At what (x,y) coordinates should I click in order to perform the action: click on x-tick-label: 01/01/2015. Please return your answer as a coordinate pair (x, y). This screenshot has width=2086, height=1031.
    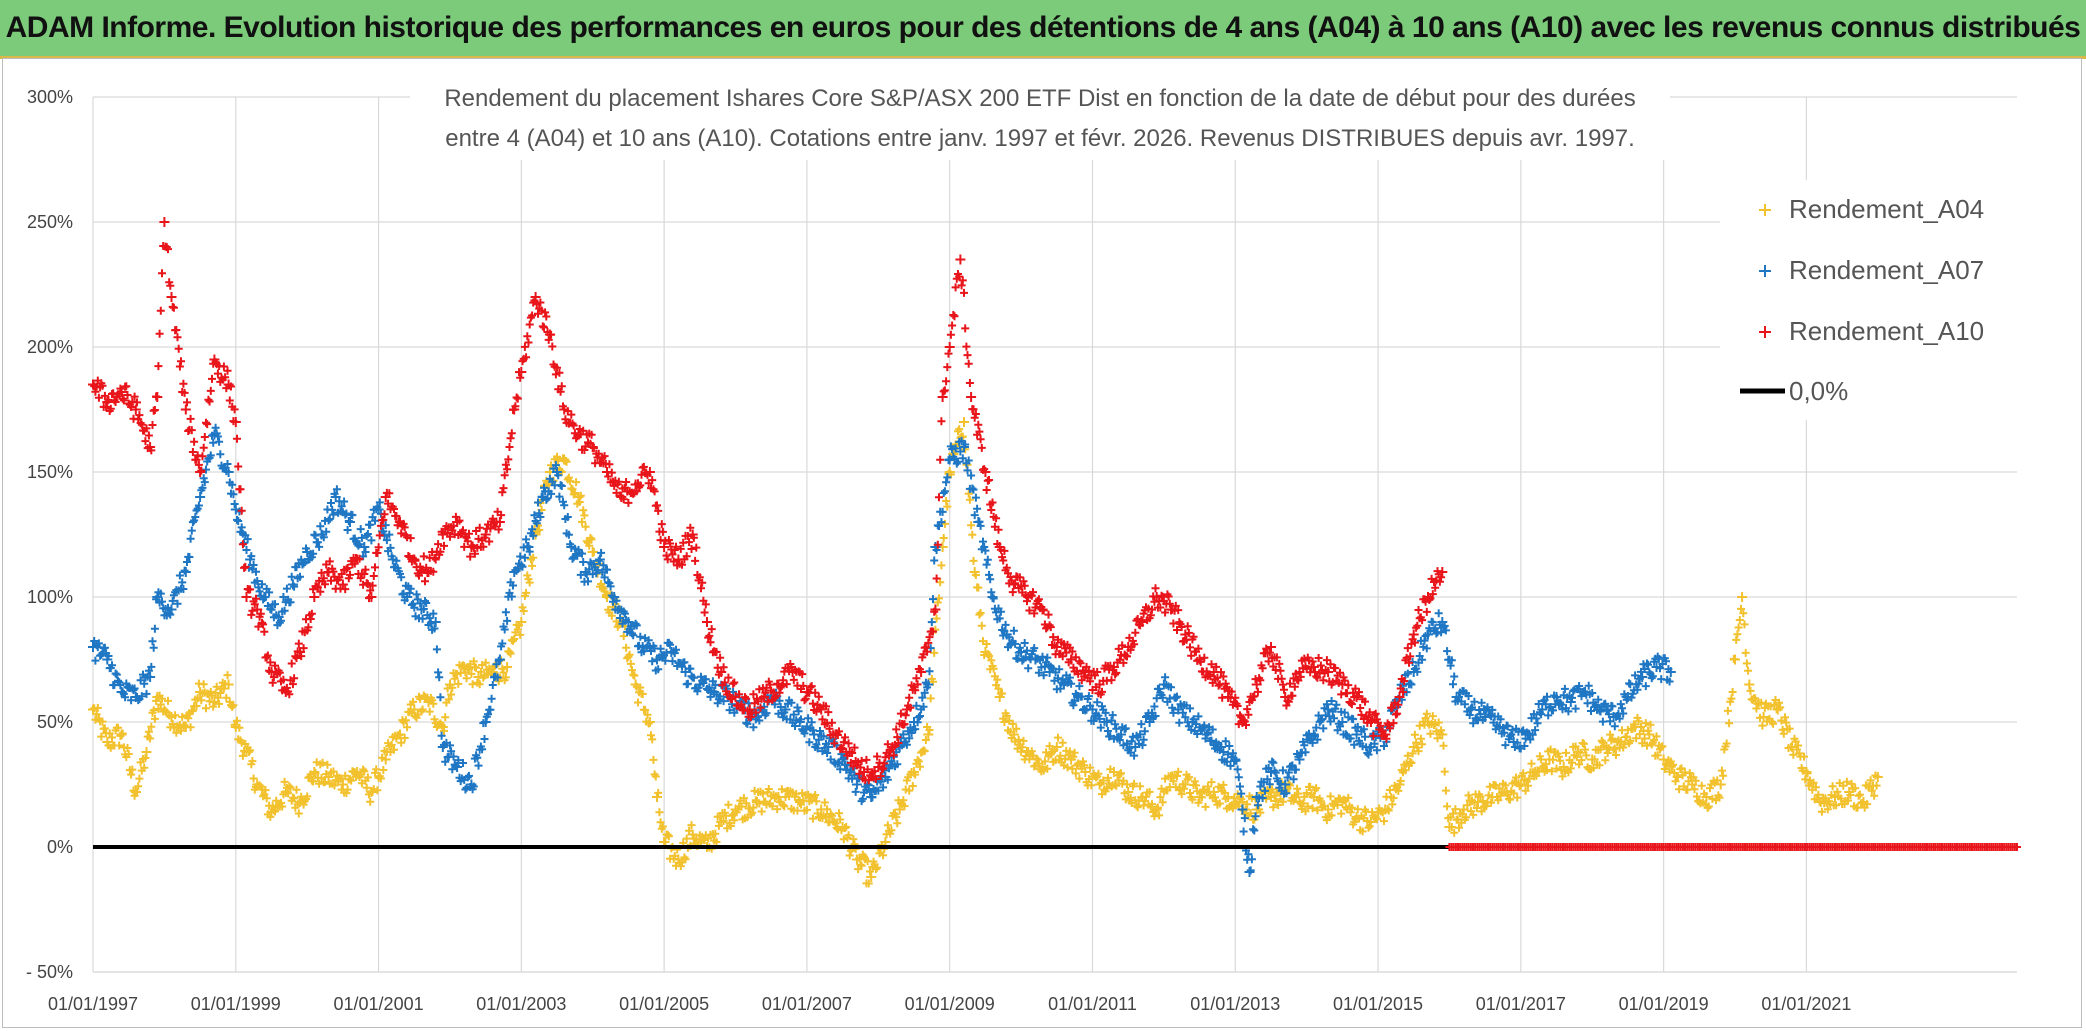
    Looking at the image, I should click on (1378, 1004).